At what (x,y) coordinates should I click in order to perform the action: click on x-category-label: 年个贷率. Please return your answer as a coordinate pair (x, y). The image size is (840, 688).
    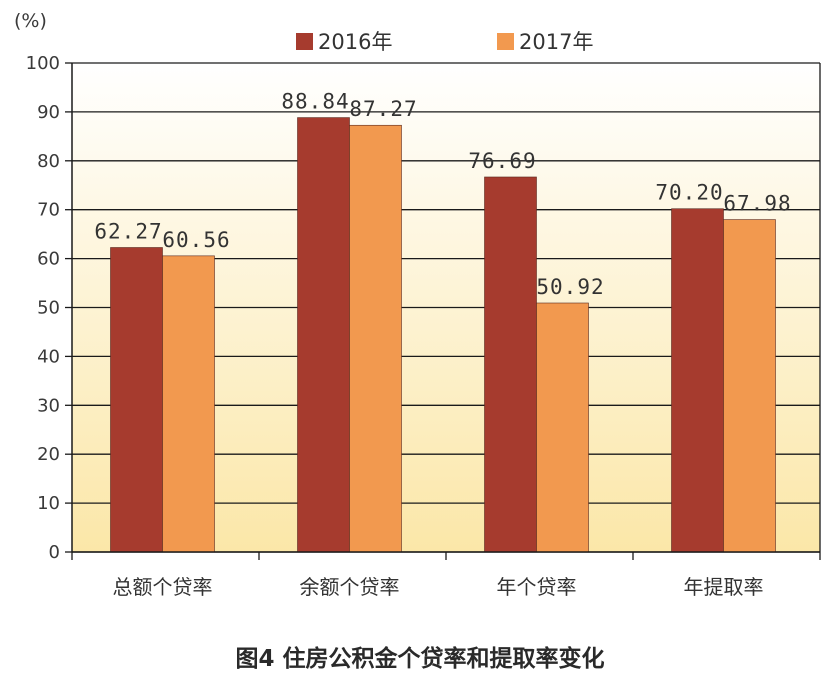
    Looking at the image, I should click on (537, 587).